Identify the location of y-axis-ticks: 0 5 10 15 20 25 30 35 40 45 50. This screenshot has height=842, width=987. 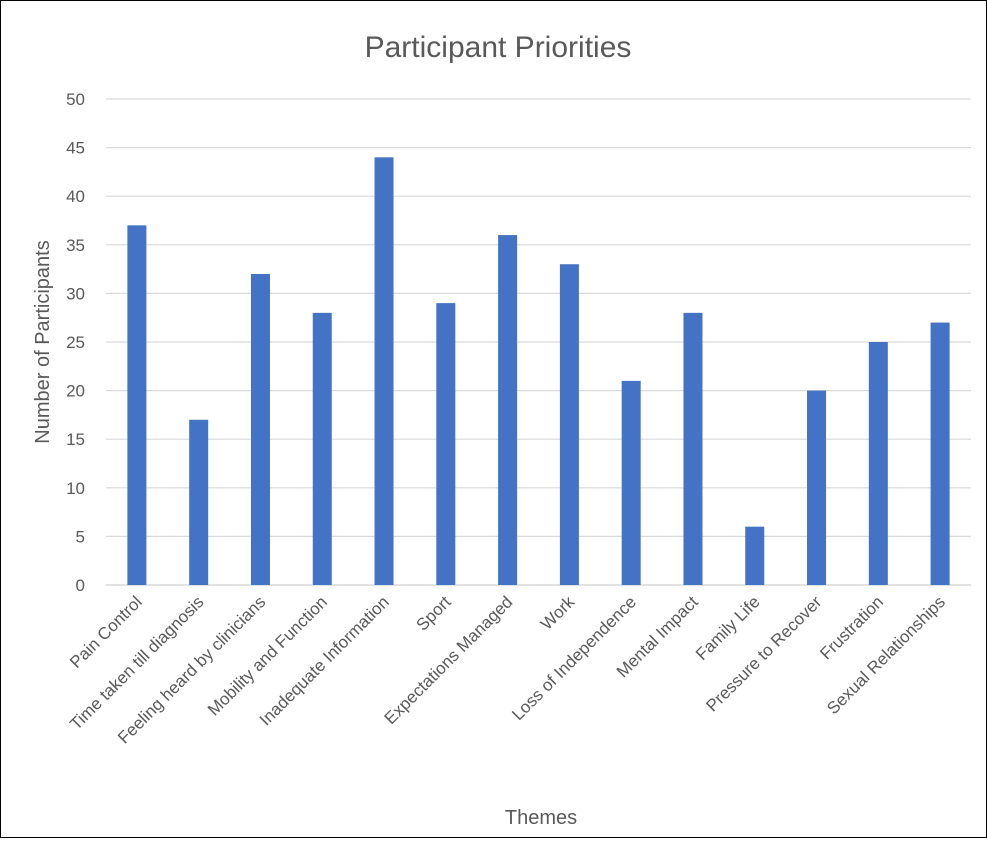
(75, 342).